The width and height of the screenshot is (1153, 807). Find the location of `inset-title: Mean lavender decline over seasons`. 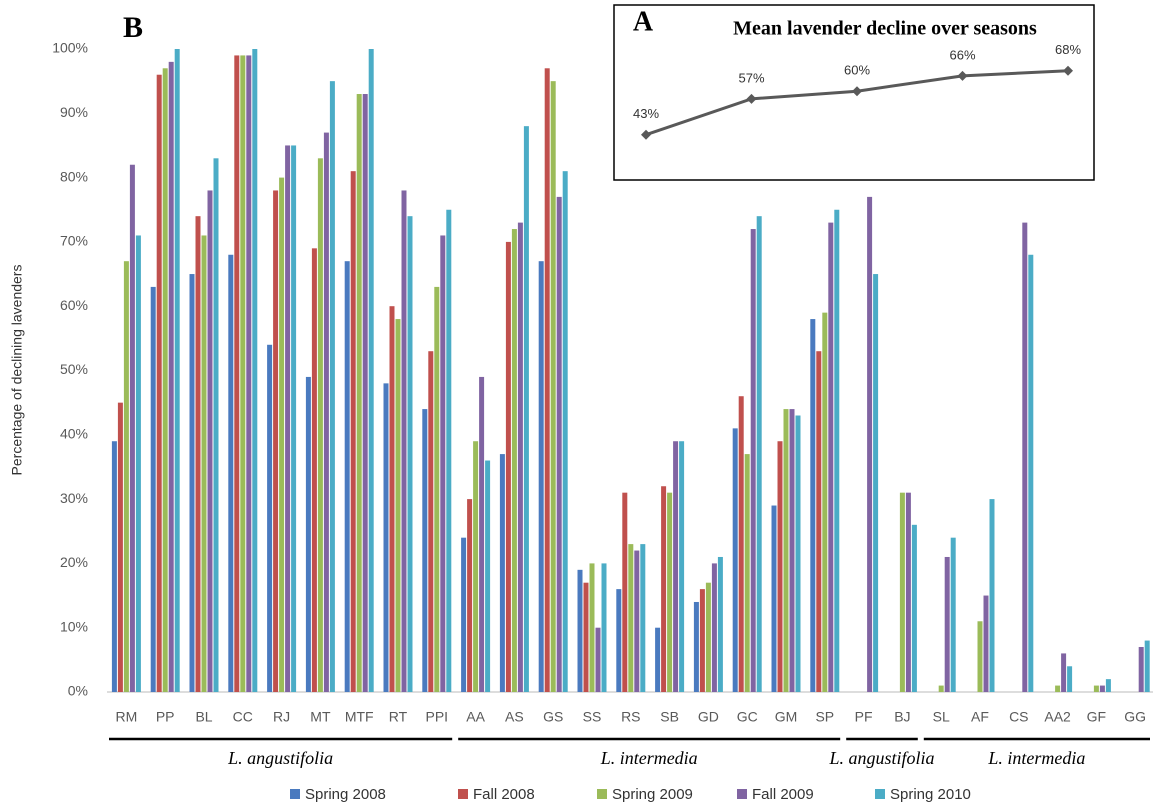

inset-title: Mean lavender decline over seasons is located at coordinates (885, 29).